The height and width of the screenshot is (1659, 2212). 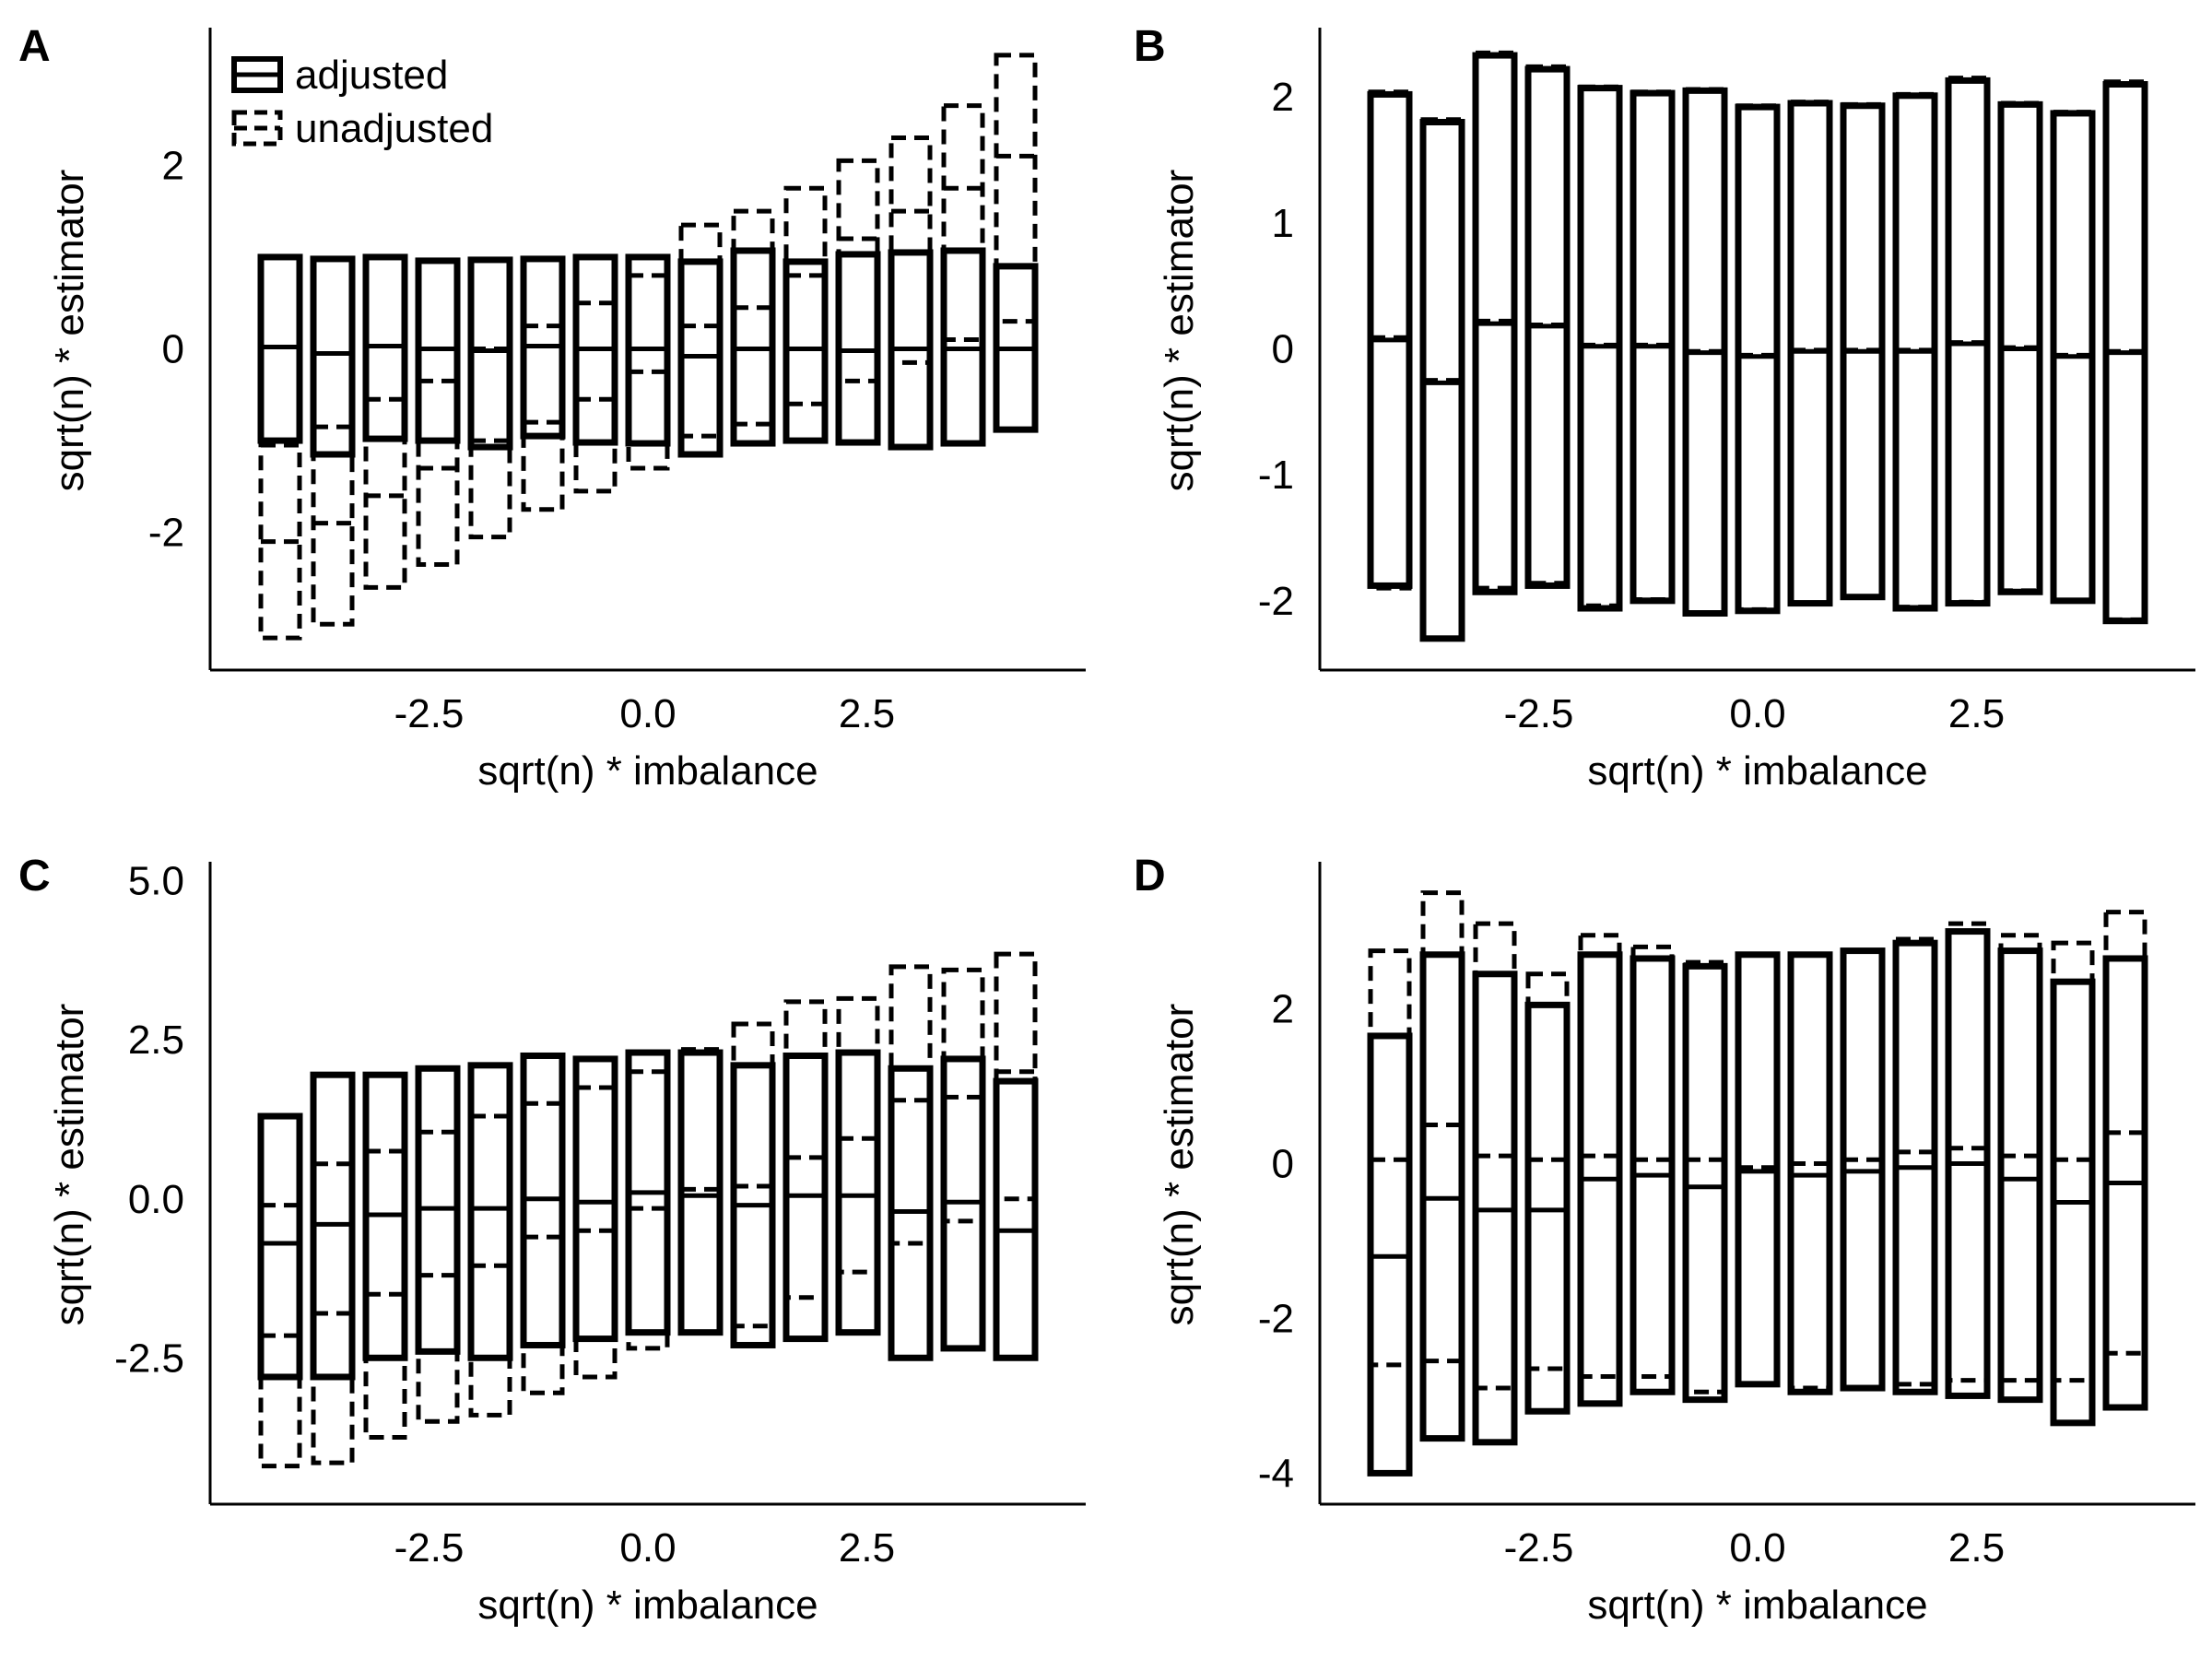 What do you see at coordinates (149, 1358) in the screenshot?
I see `y-tick-label: -2.5` at bounding box center [149, 1358].